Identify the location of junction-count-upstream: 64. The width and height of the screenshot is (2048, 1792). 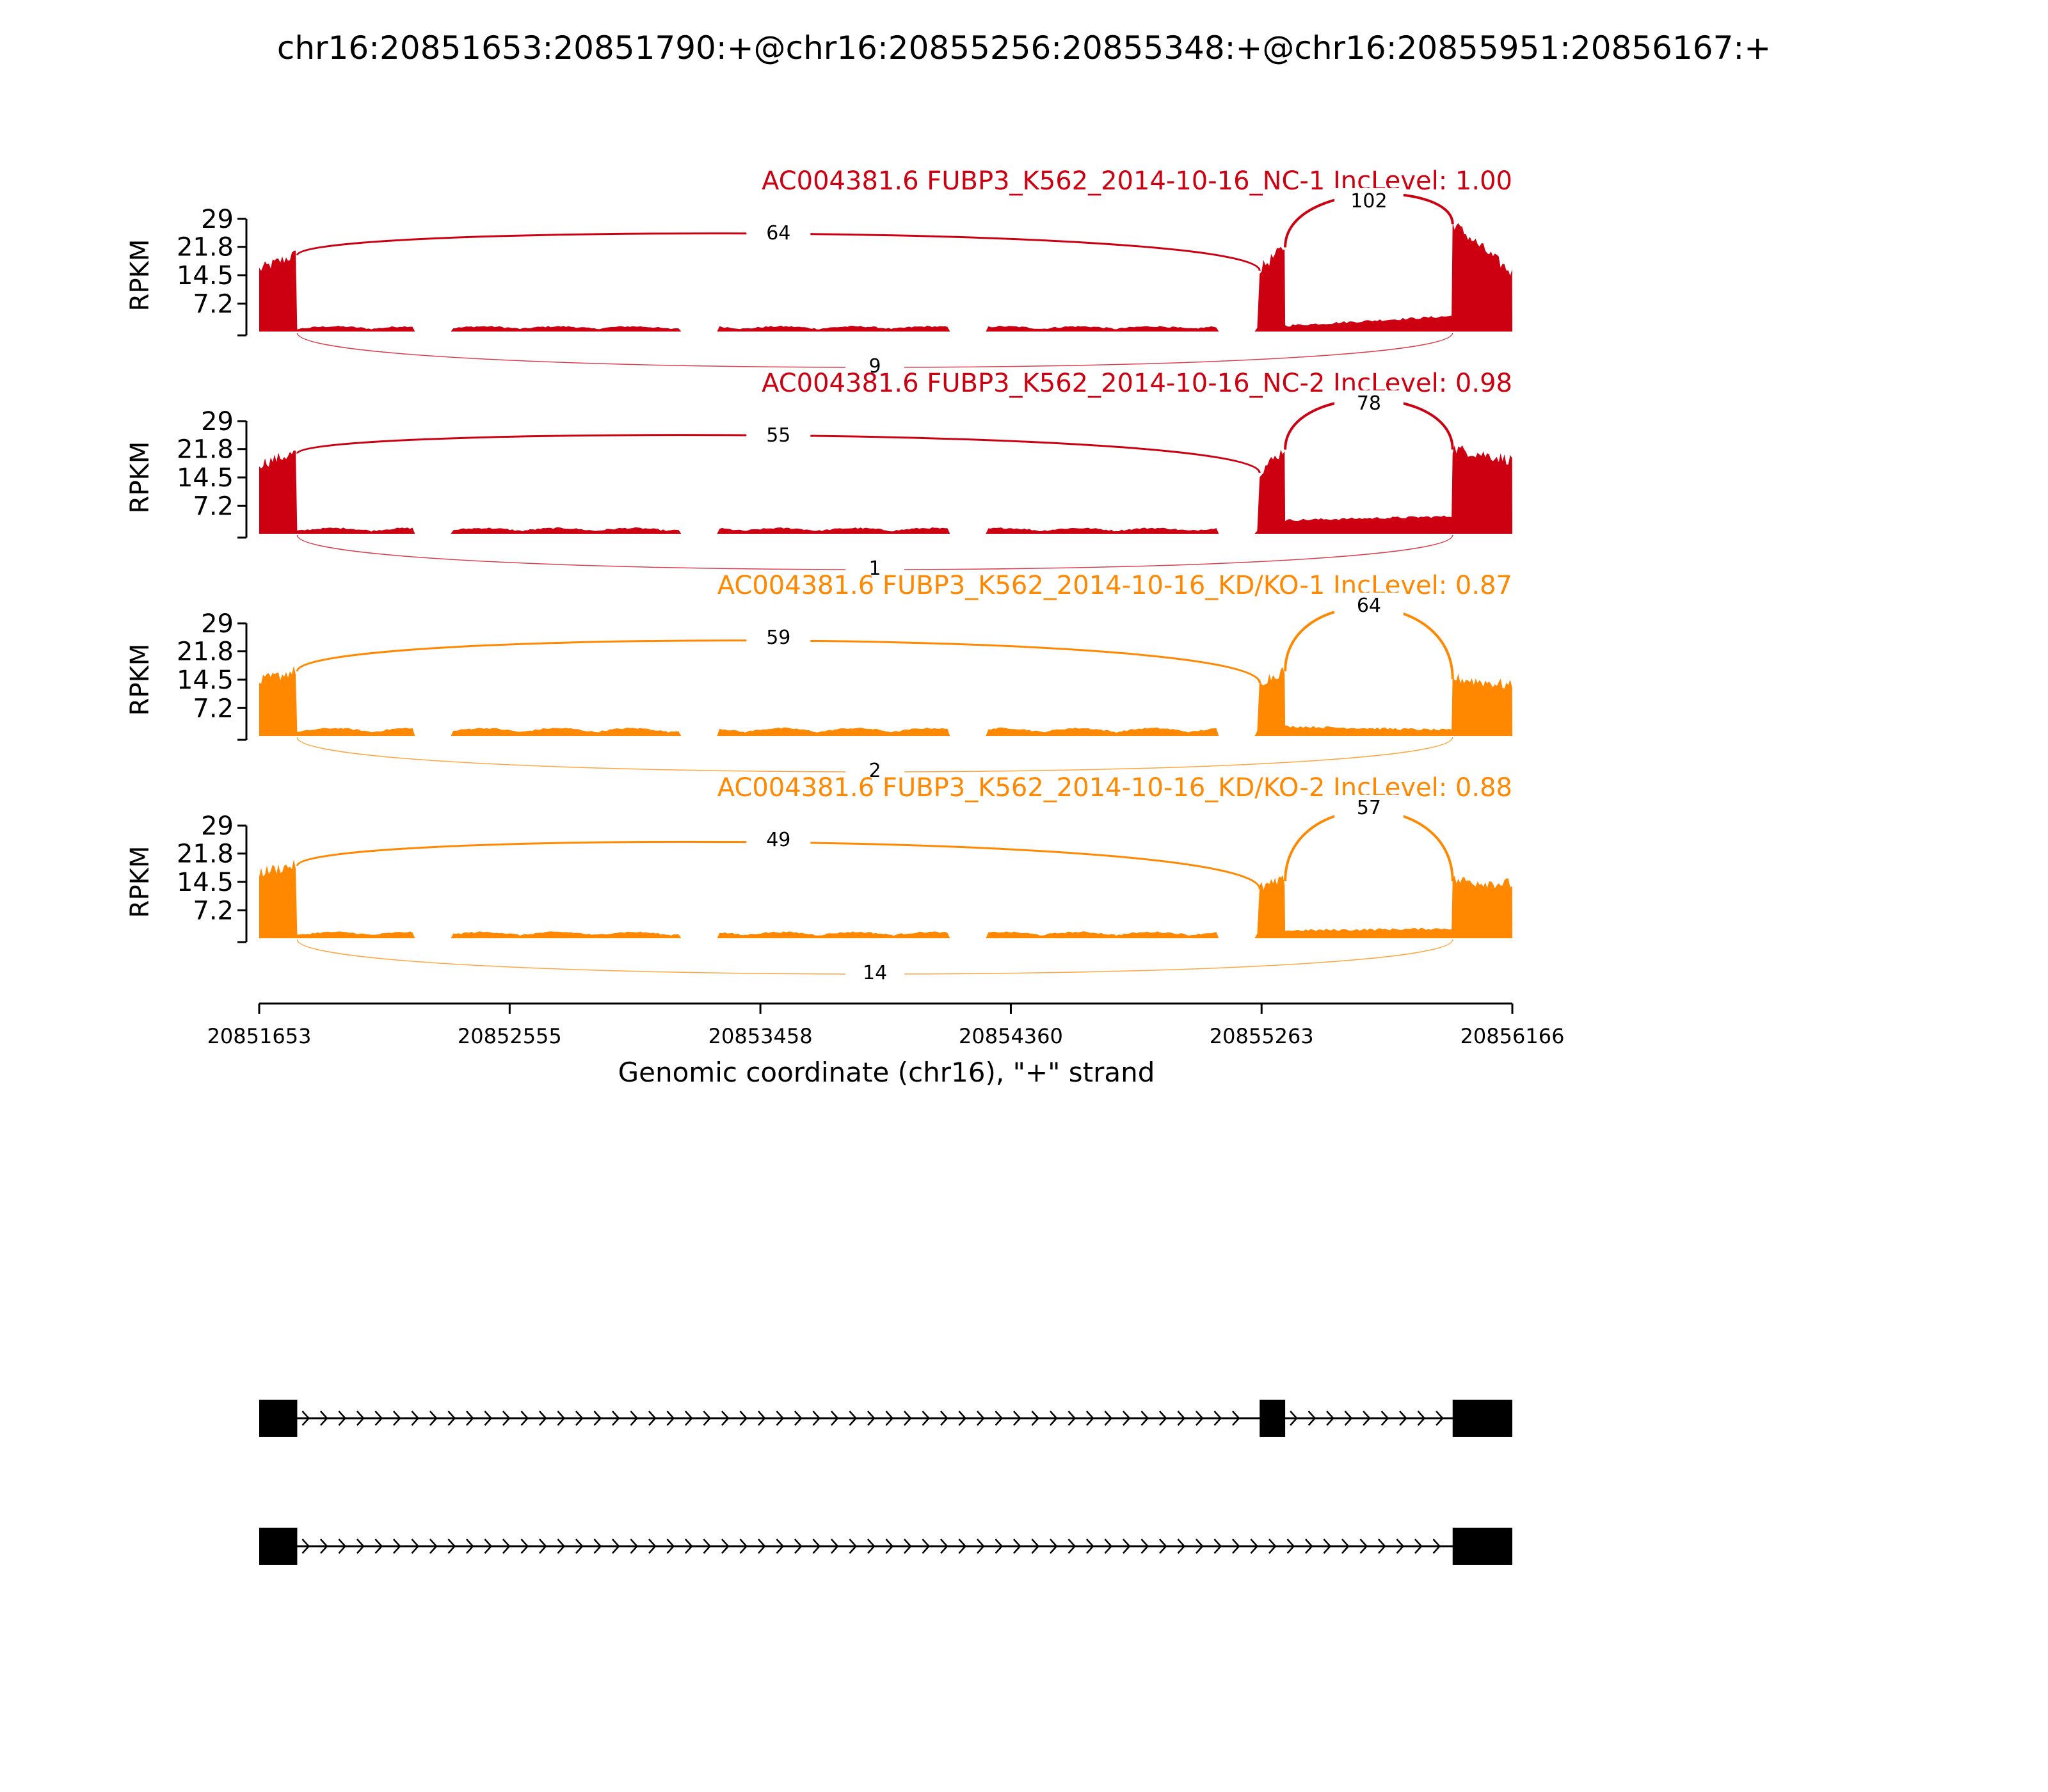
(778, 233).